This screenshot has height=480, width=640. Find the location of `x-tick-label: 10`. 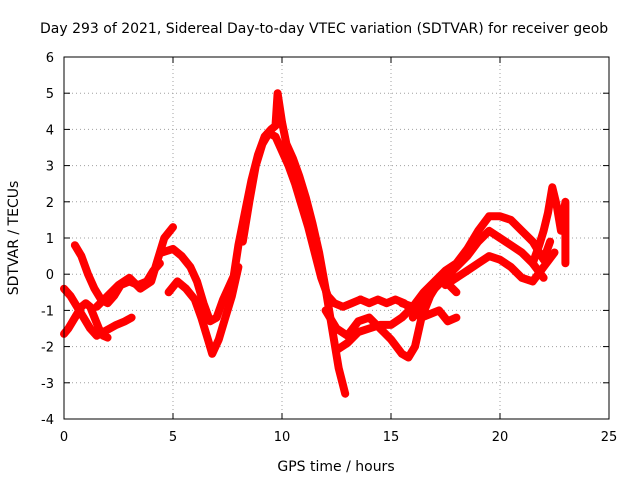

x-tick-label: 10 is located at coordinates (282, 437).